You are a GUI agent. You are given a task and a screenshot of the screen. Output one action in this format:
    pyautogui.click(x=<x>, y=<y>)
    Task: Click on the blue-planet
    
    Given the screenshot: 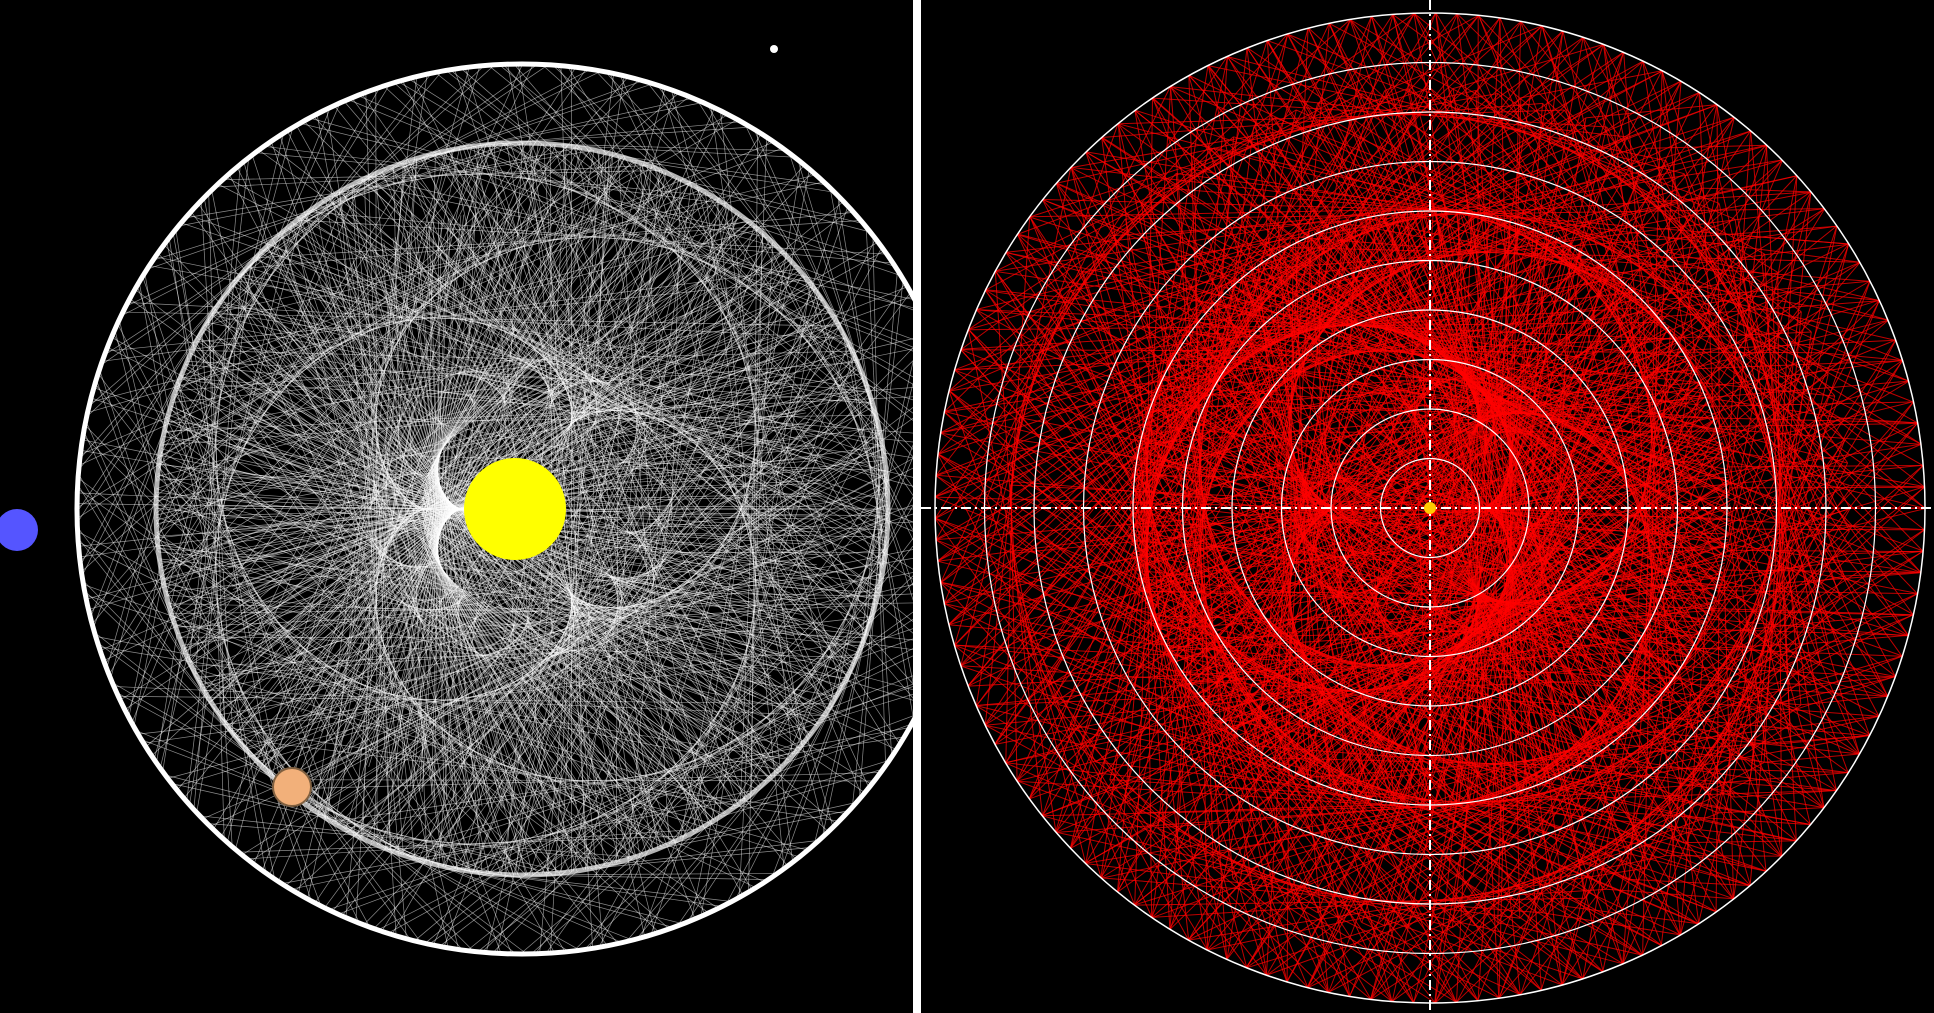 What is the action you would take?
    pyautogui.click(x=19, y=530)
    